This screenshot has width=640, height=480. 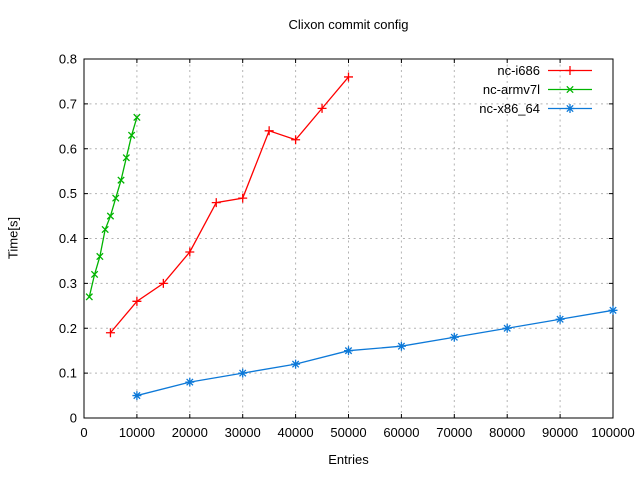 What do you see at coordinates (518, 70) in the screenshot?
I see `legend-label: nc-i686` at bounding box center [518, 70].